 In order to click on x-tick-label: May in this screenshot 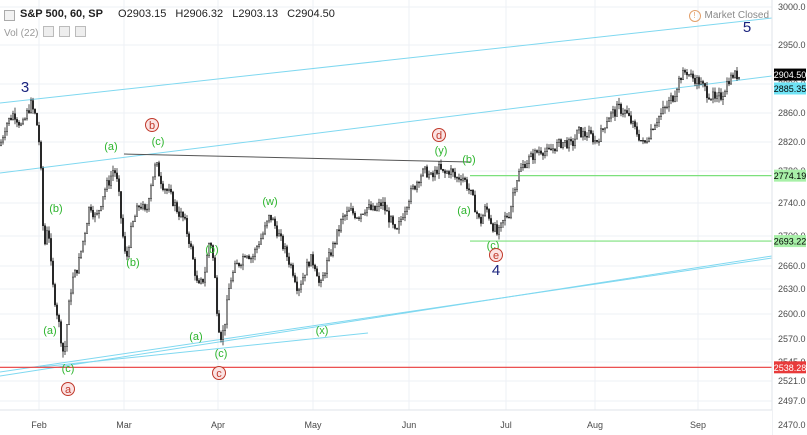, I will do `click(313, 425)`.